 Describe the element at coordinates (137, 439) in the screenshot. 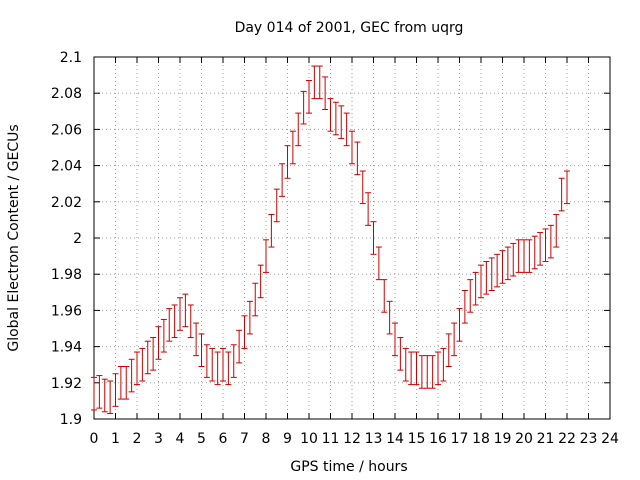

I see `x-tick-label: 2` at that location.